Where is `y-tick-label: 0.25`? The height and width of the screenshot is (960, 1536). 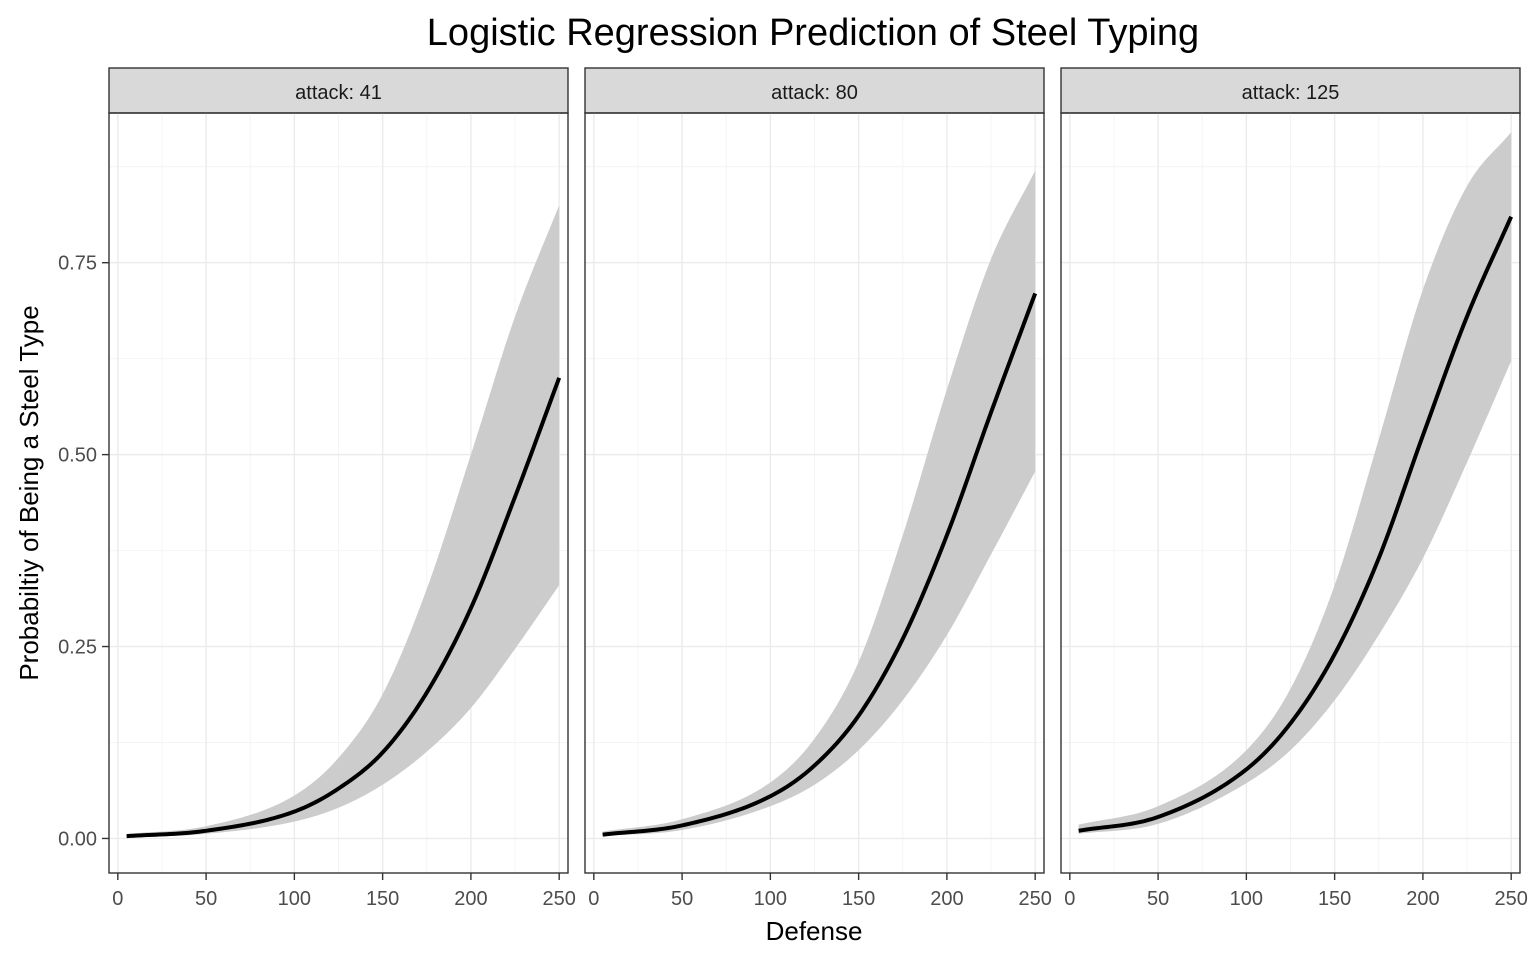
y-tick-label: 0.25 is located at coordinates (77, 648).